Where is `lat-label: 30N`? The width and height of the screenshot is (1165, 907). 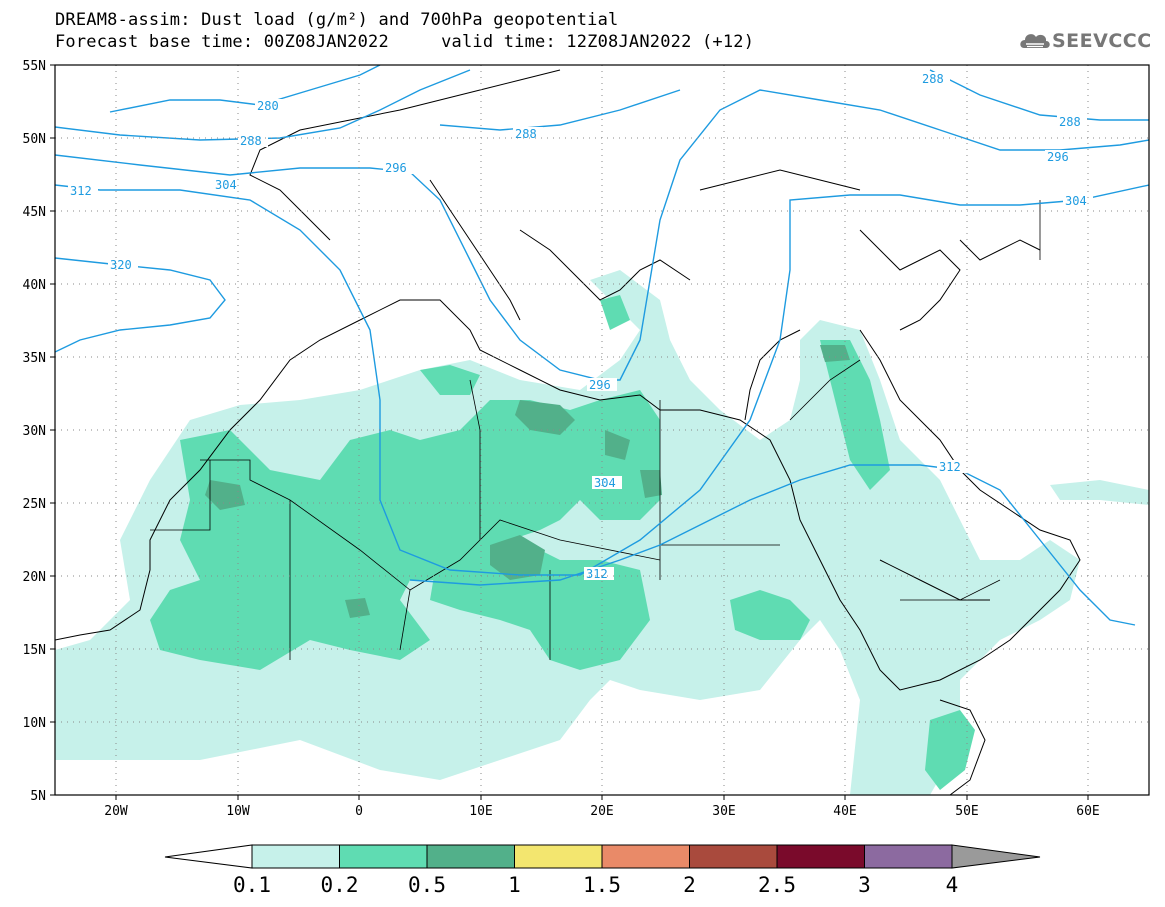 lat-label: 30N is located at coordinates (34, 431).